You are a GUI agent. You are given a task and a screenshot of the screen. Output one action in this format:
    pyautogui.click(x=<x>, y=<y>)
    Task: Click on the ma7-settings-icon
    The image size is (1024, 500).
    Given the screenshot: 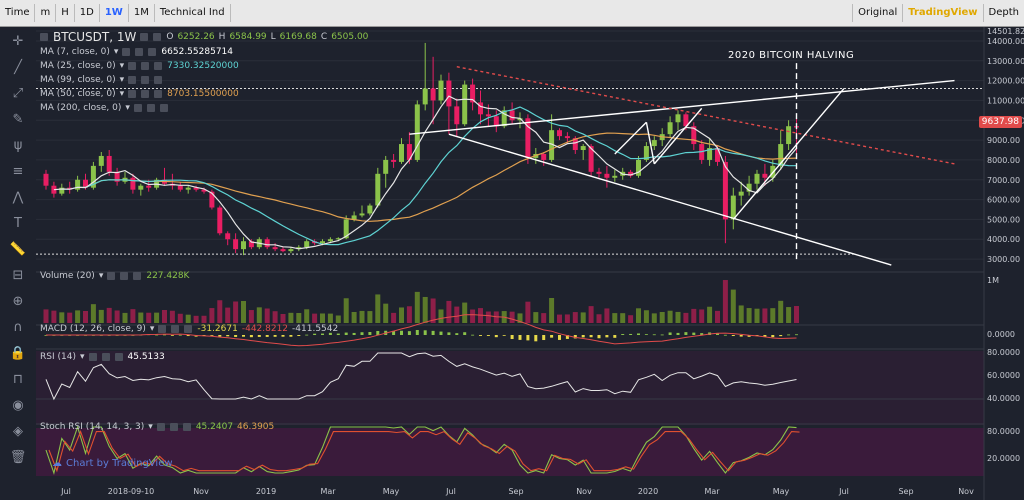 What is the action you would take?
    pyautogui.click(x=139, y=52)
    